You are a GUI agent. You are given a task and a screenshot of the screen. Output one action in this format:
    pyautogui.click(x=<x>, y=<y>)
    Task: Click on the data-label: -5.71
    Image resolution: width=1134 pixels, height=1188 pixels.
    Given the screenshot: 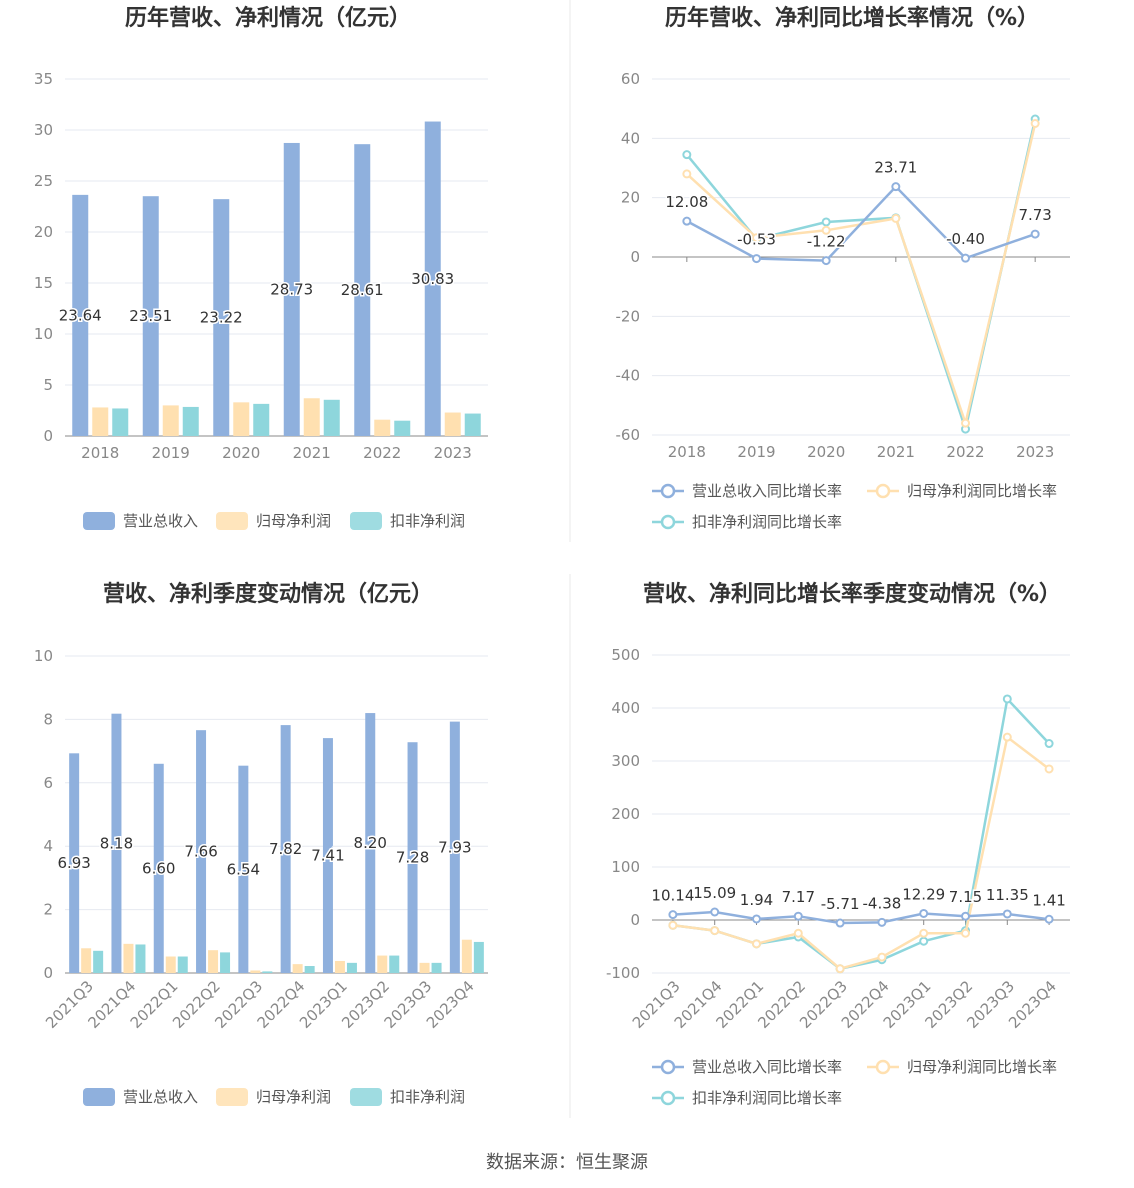 What is the action you would take?
    pyautogui.click(x=840, y=904)
    